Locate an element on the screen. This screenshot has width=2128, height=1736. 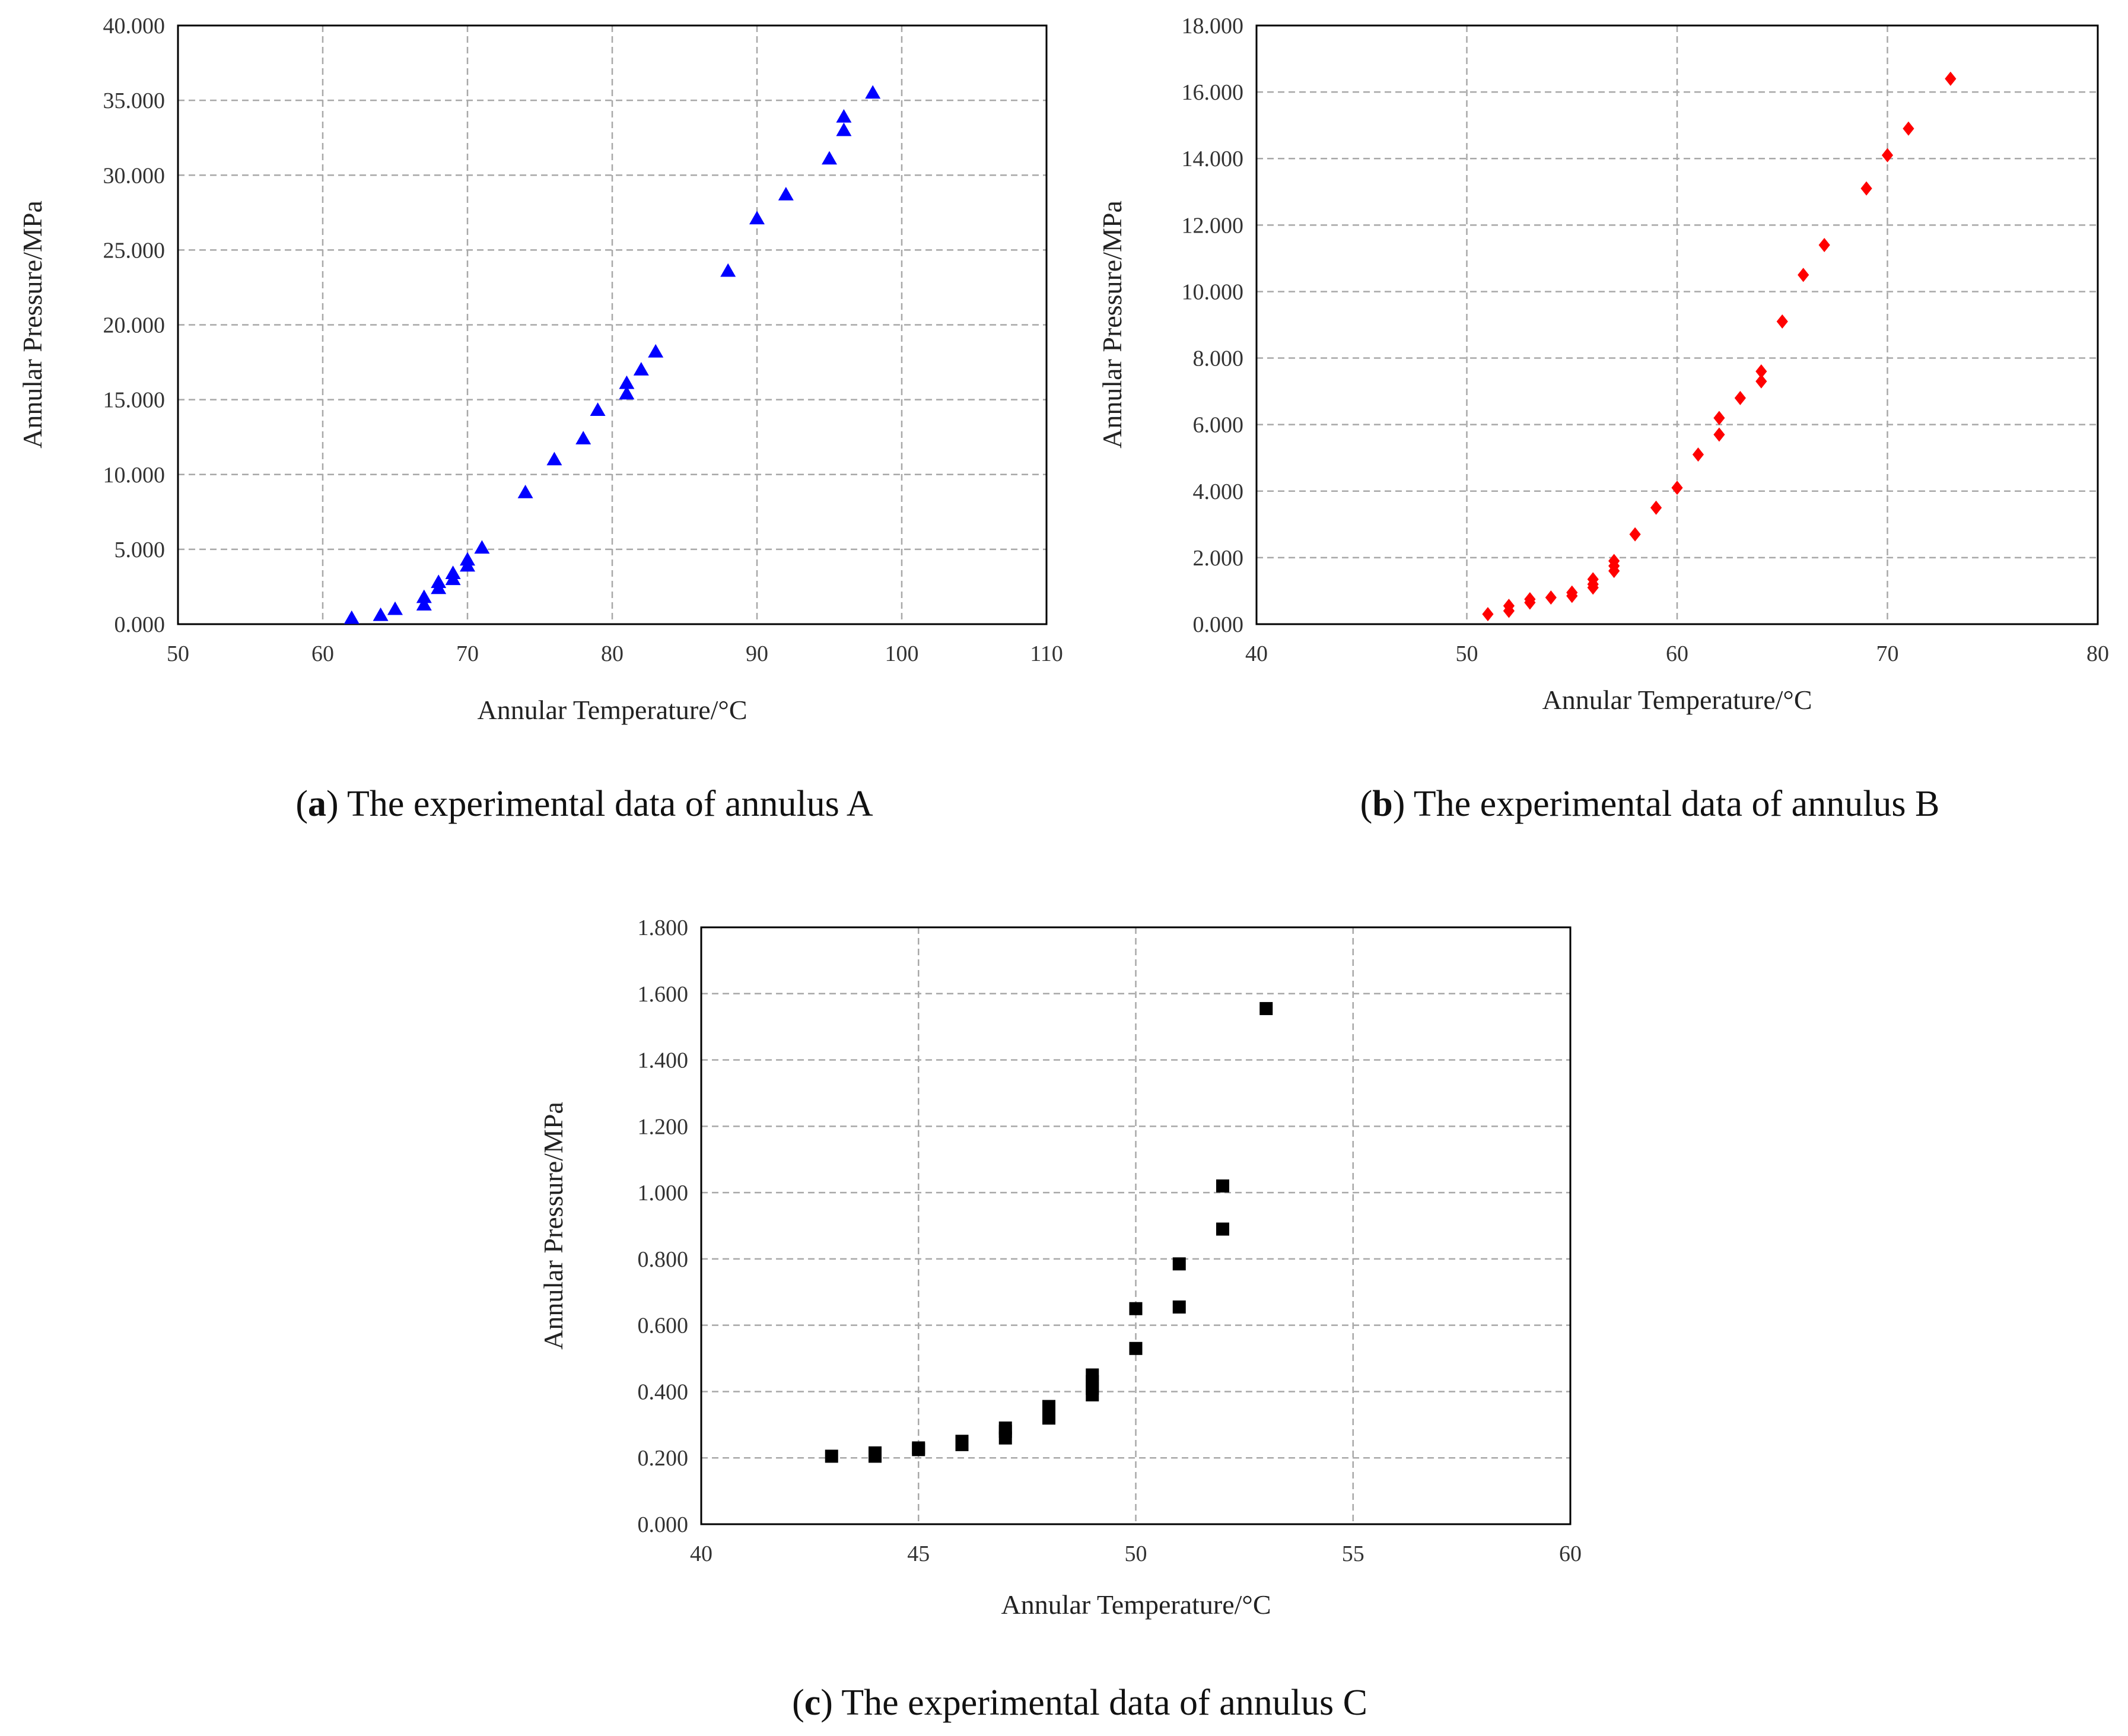
x-tick-label: 45 is located at coordinates (918, 1553).